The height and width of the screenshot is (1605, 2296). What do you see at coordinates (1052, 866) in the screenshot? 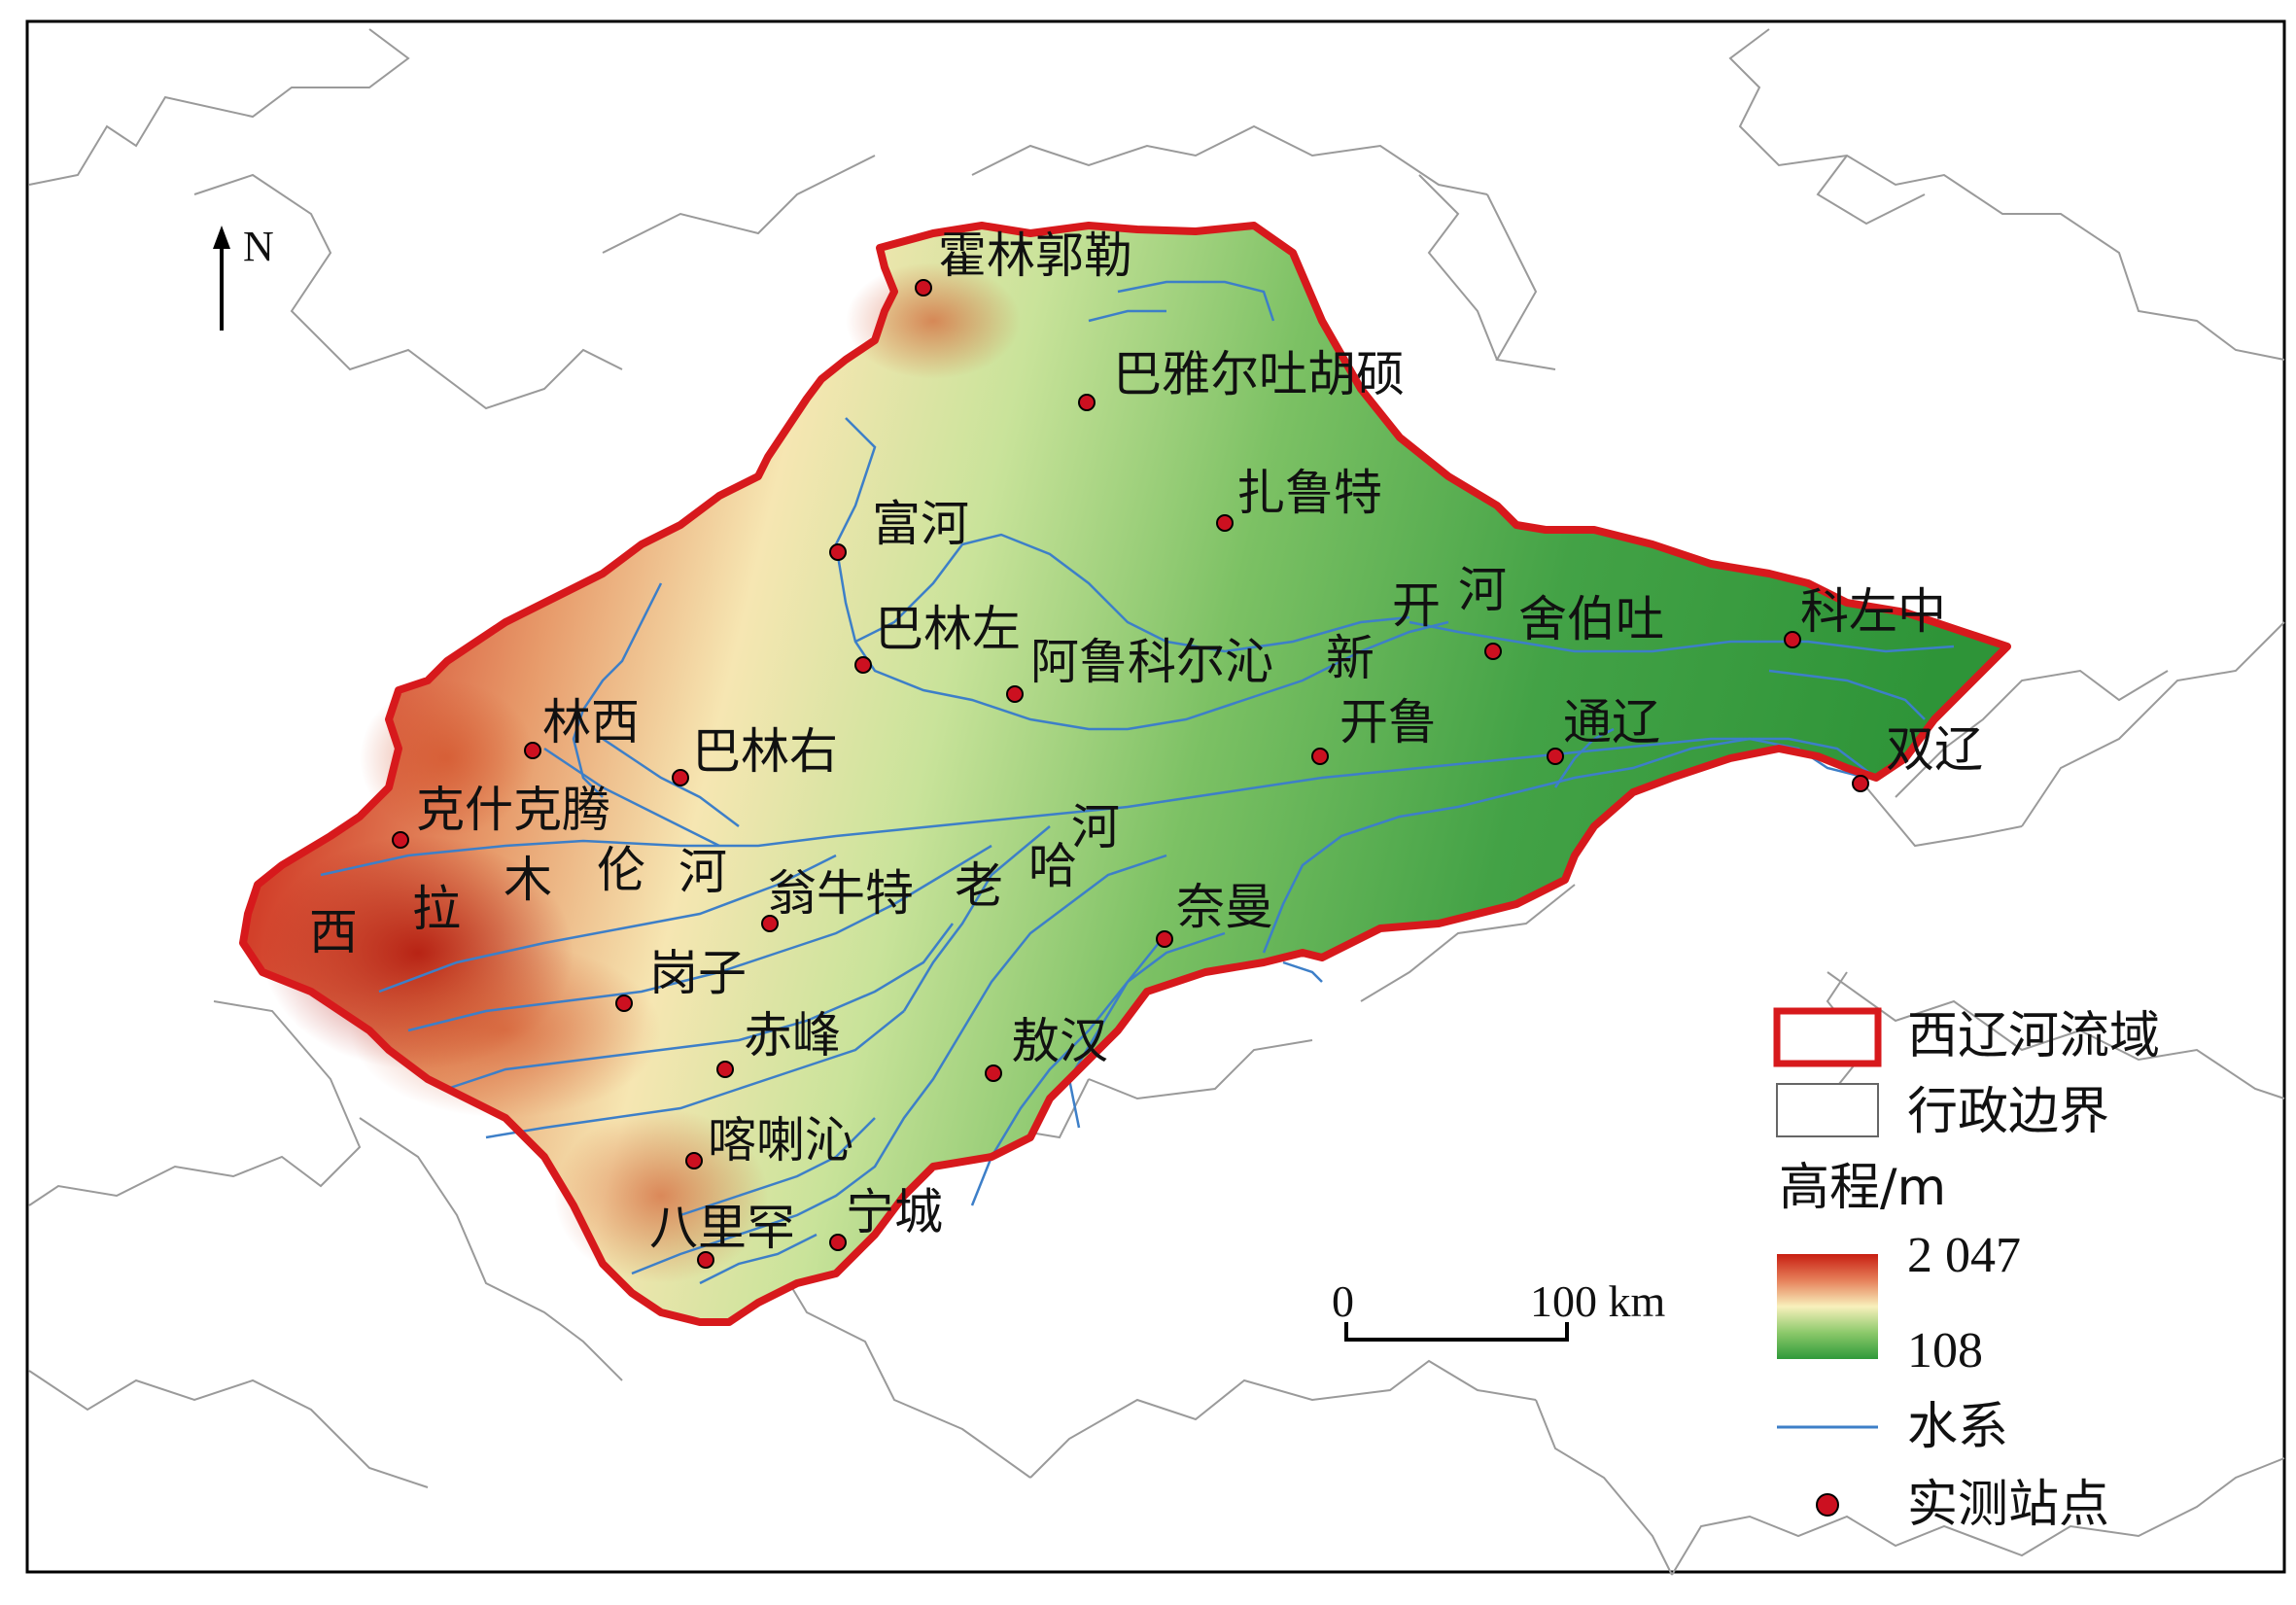
I see `river-label-char: 哈` at bounding box center [1052, 866].